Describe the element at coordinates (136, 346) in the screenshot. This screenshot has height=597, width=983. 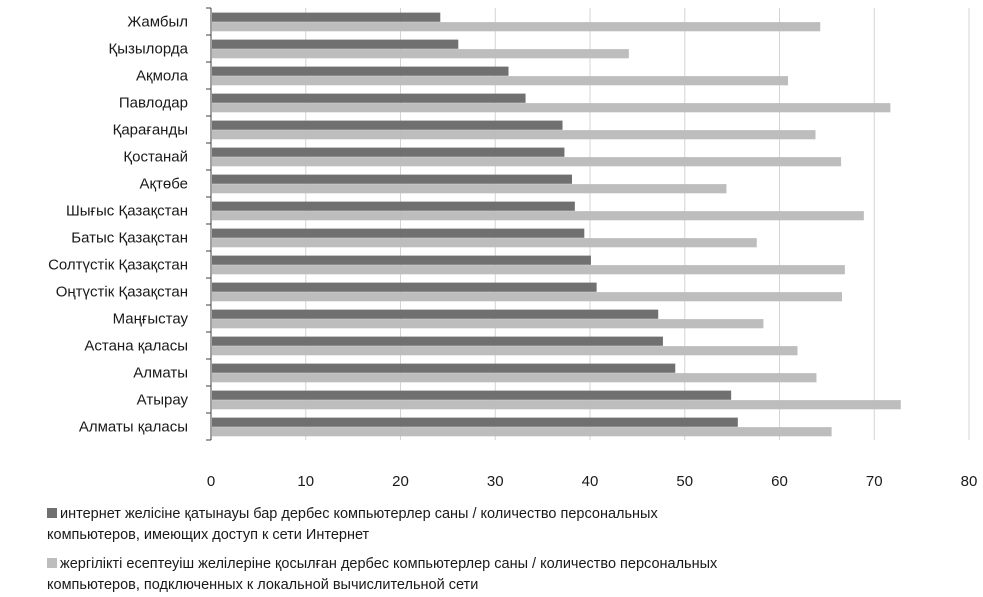
I see `category-label: Астана қаласы` at that location.